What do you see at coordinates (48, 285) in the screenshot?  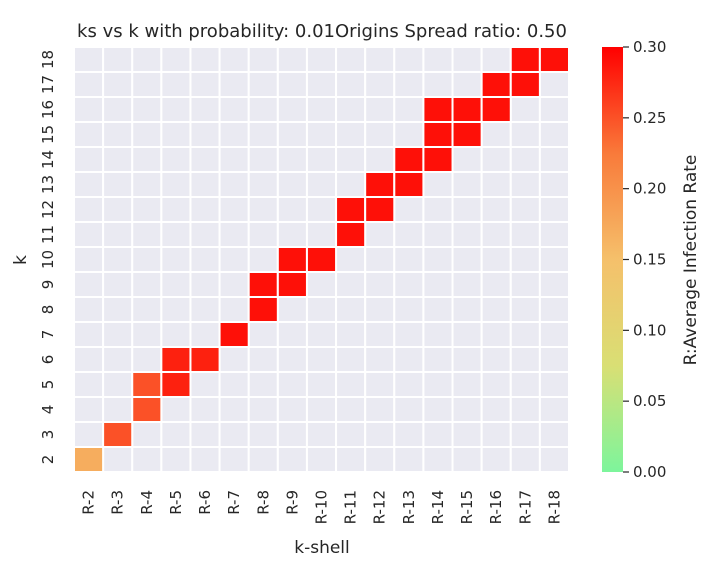 I see `y-tick-label: 9` at bounding box center [48, 285].